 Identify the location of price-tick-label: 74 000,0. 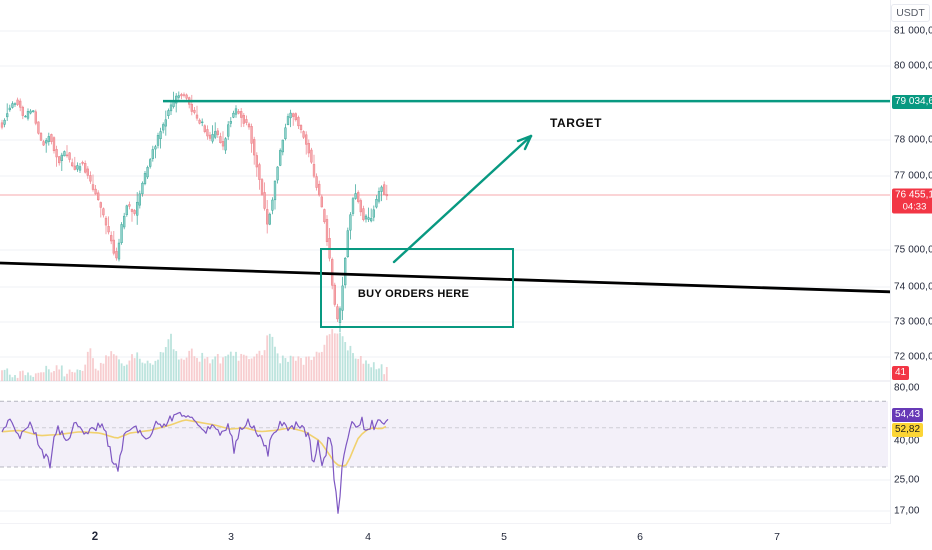
(913, 287).